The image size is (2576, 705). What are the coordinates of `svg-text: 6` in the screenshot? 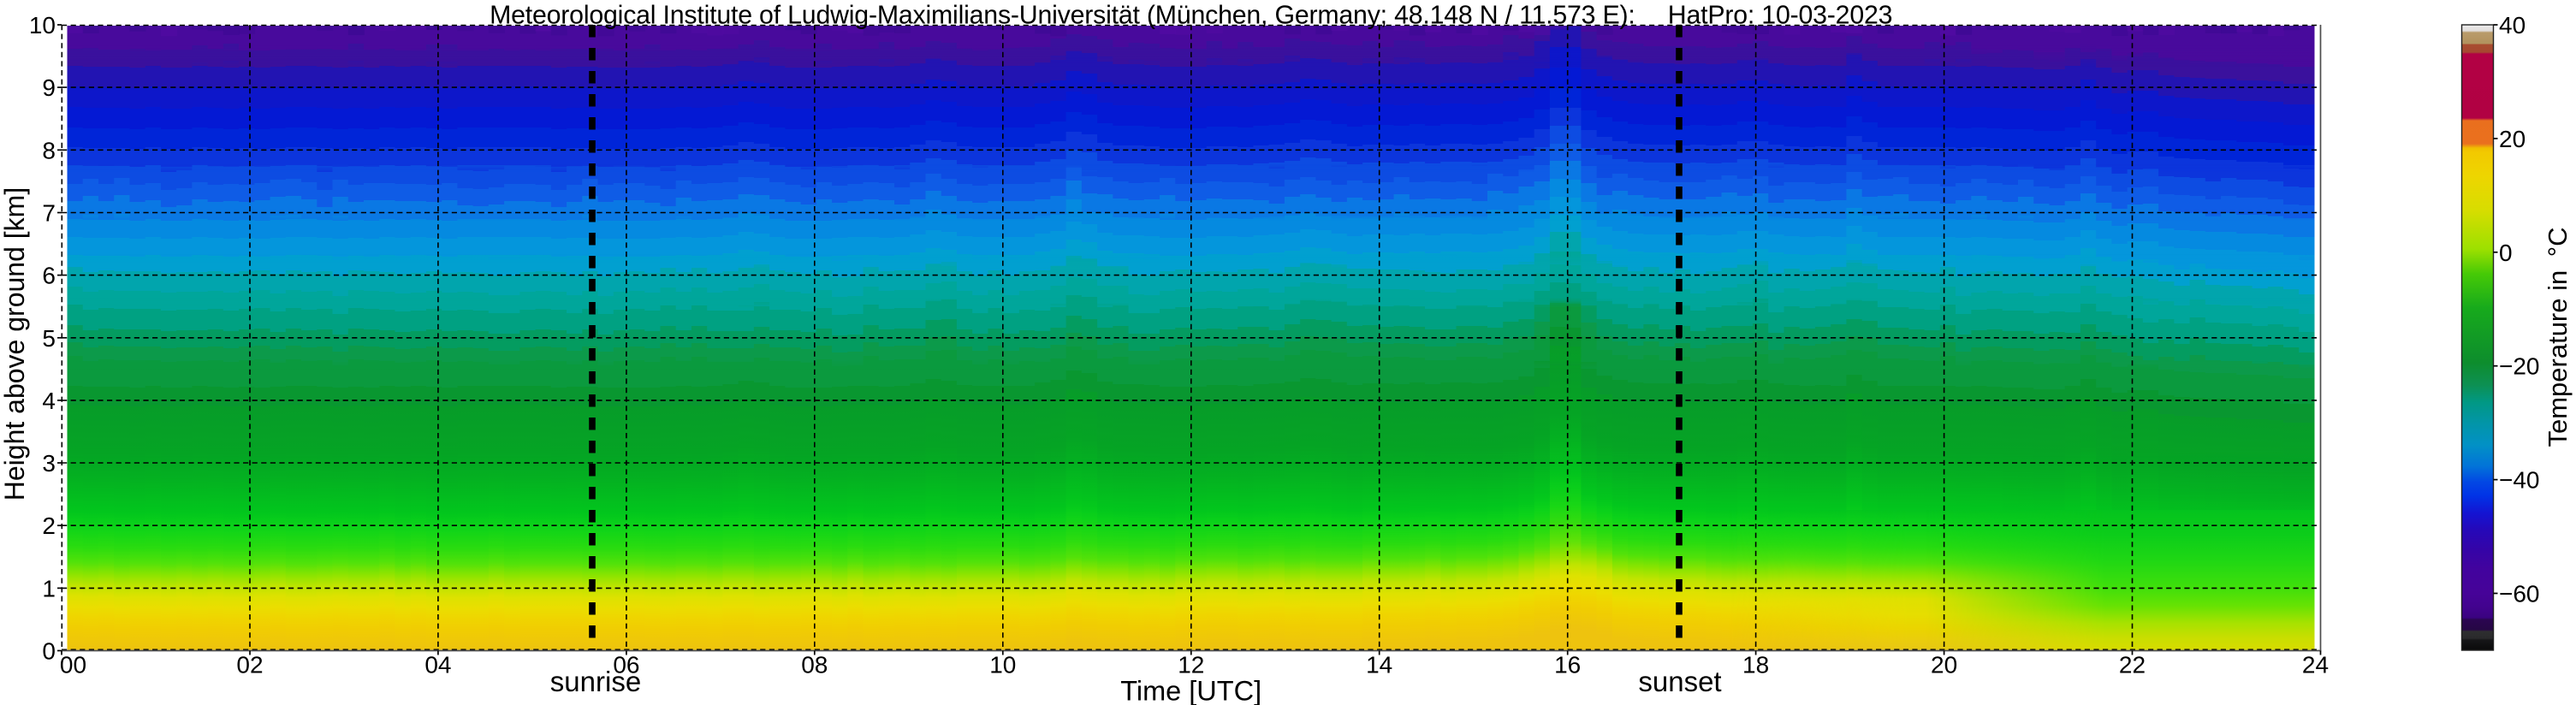 It's located at (49, 276).